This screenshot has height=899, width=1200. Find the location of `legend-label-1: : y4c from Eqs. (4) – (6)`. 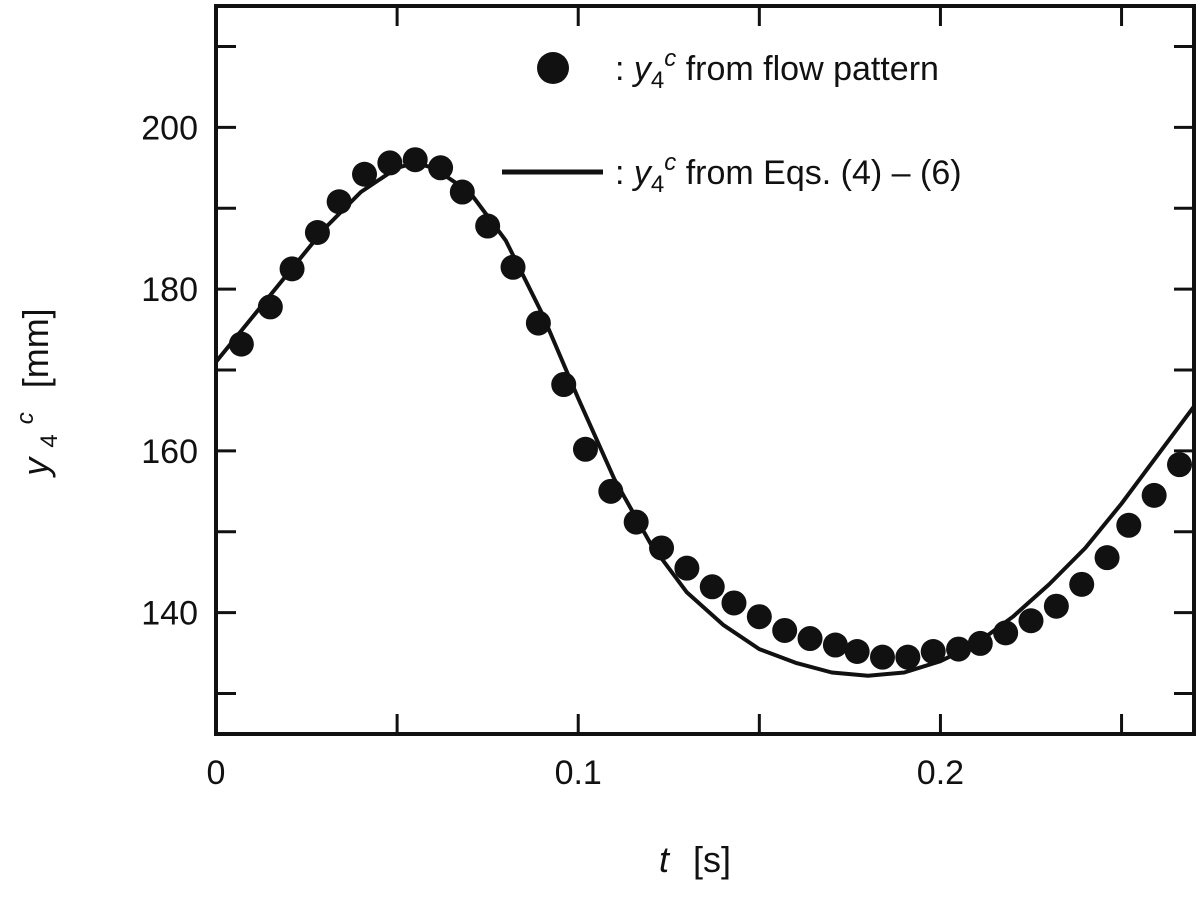

legend-label-1: : y4c from Eqs. (4) – (6) is located at coordinates (788, 173).